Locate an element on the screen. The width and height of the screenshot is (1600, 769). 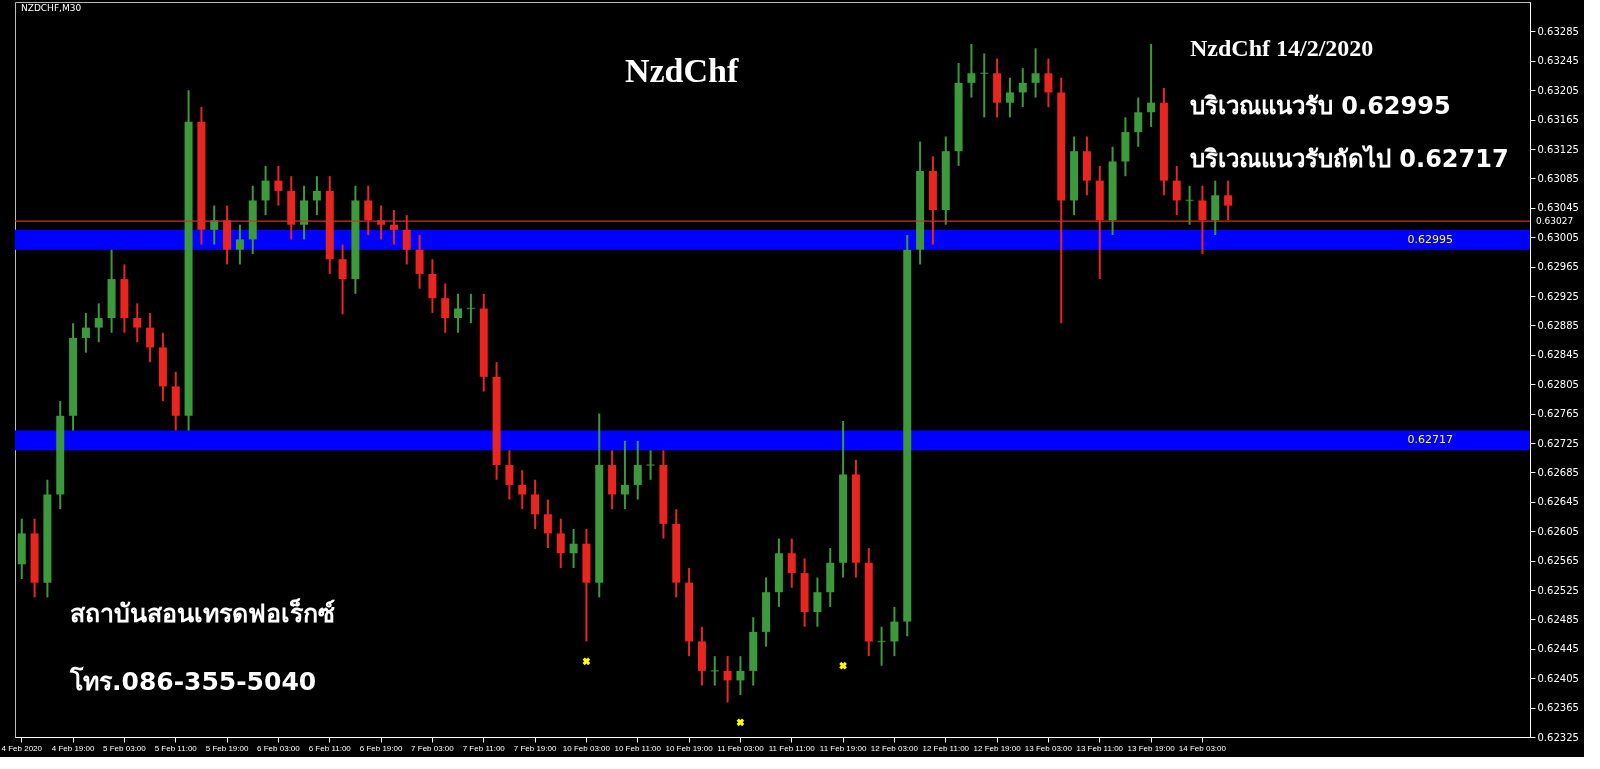
y-tick-label: 0.63005 is located at coordinates (1558, 237).